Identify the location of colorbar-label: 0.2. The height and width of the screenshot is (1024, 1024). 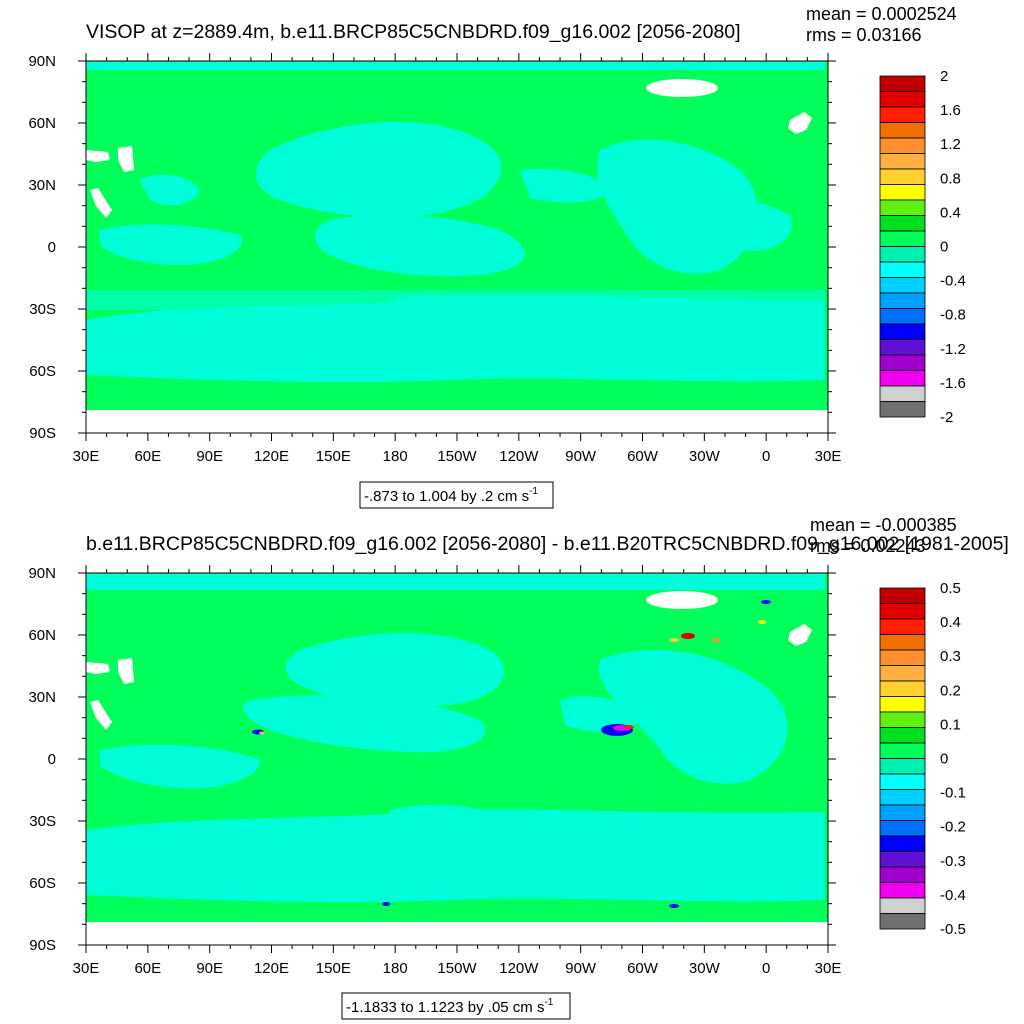
(950, 690).